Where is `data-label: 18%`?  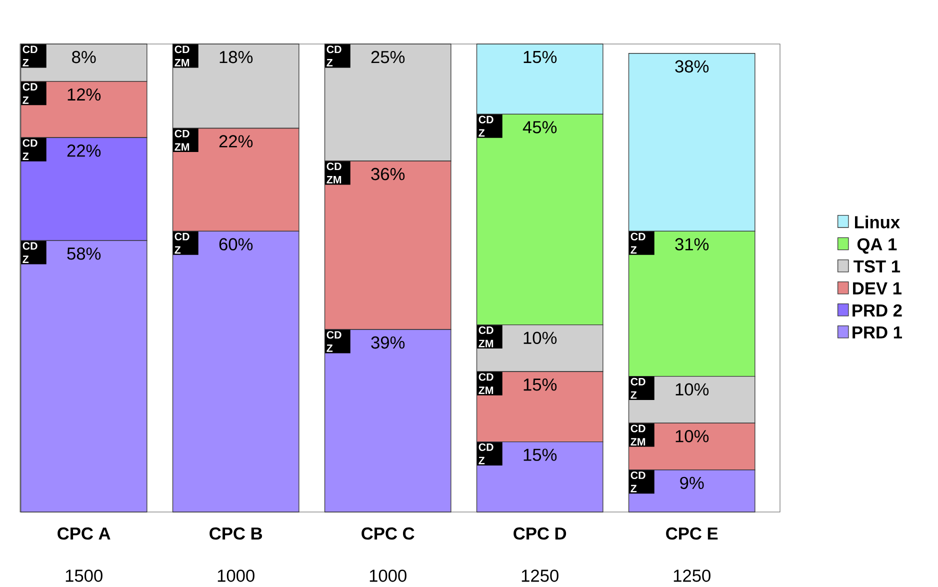
data-label: 18% is located at coordinates (236, 57).